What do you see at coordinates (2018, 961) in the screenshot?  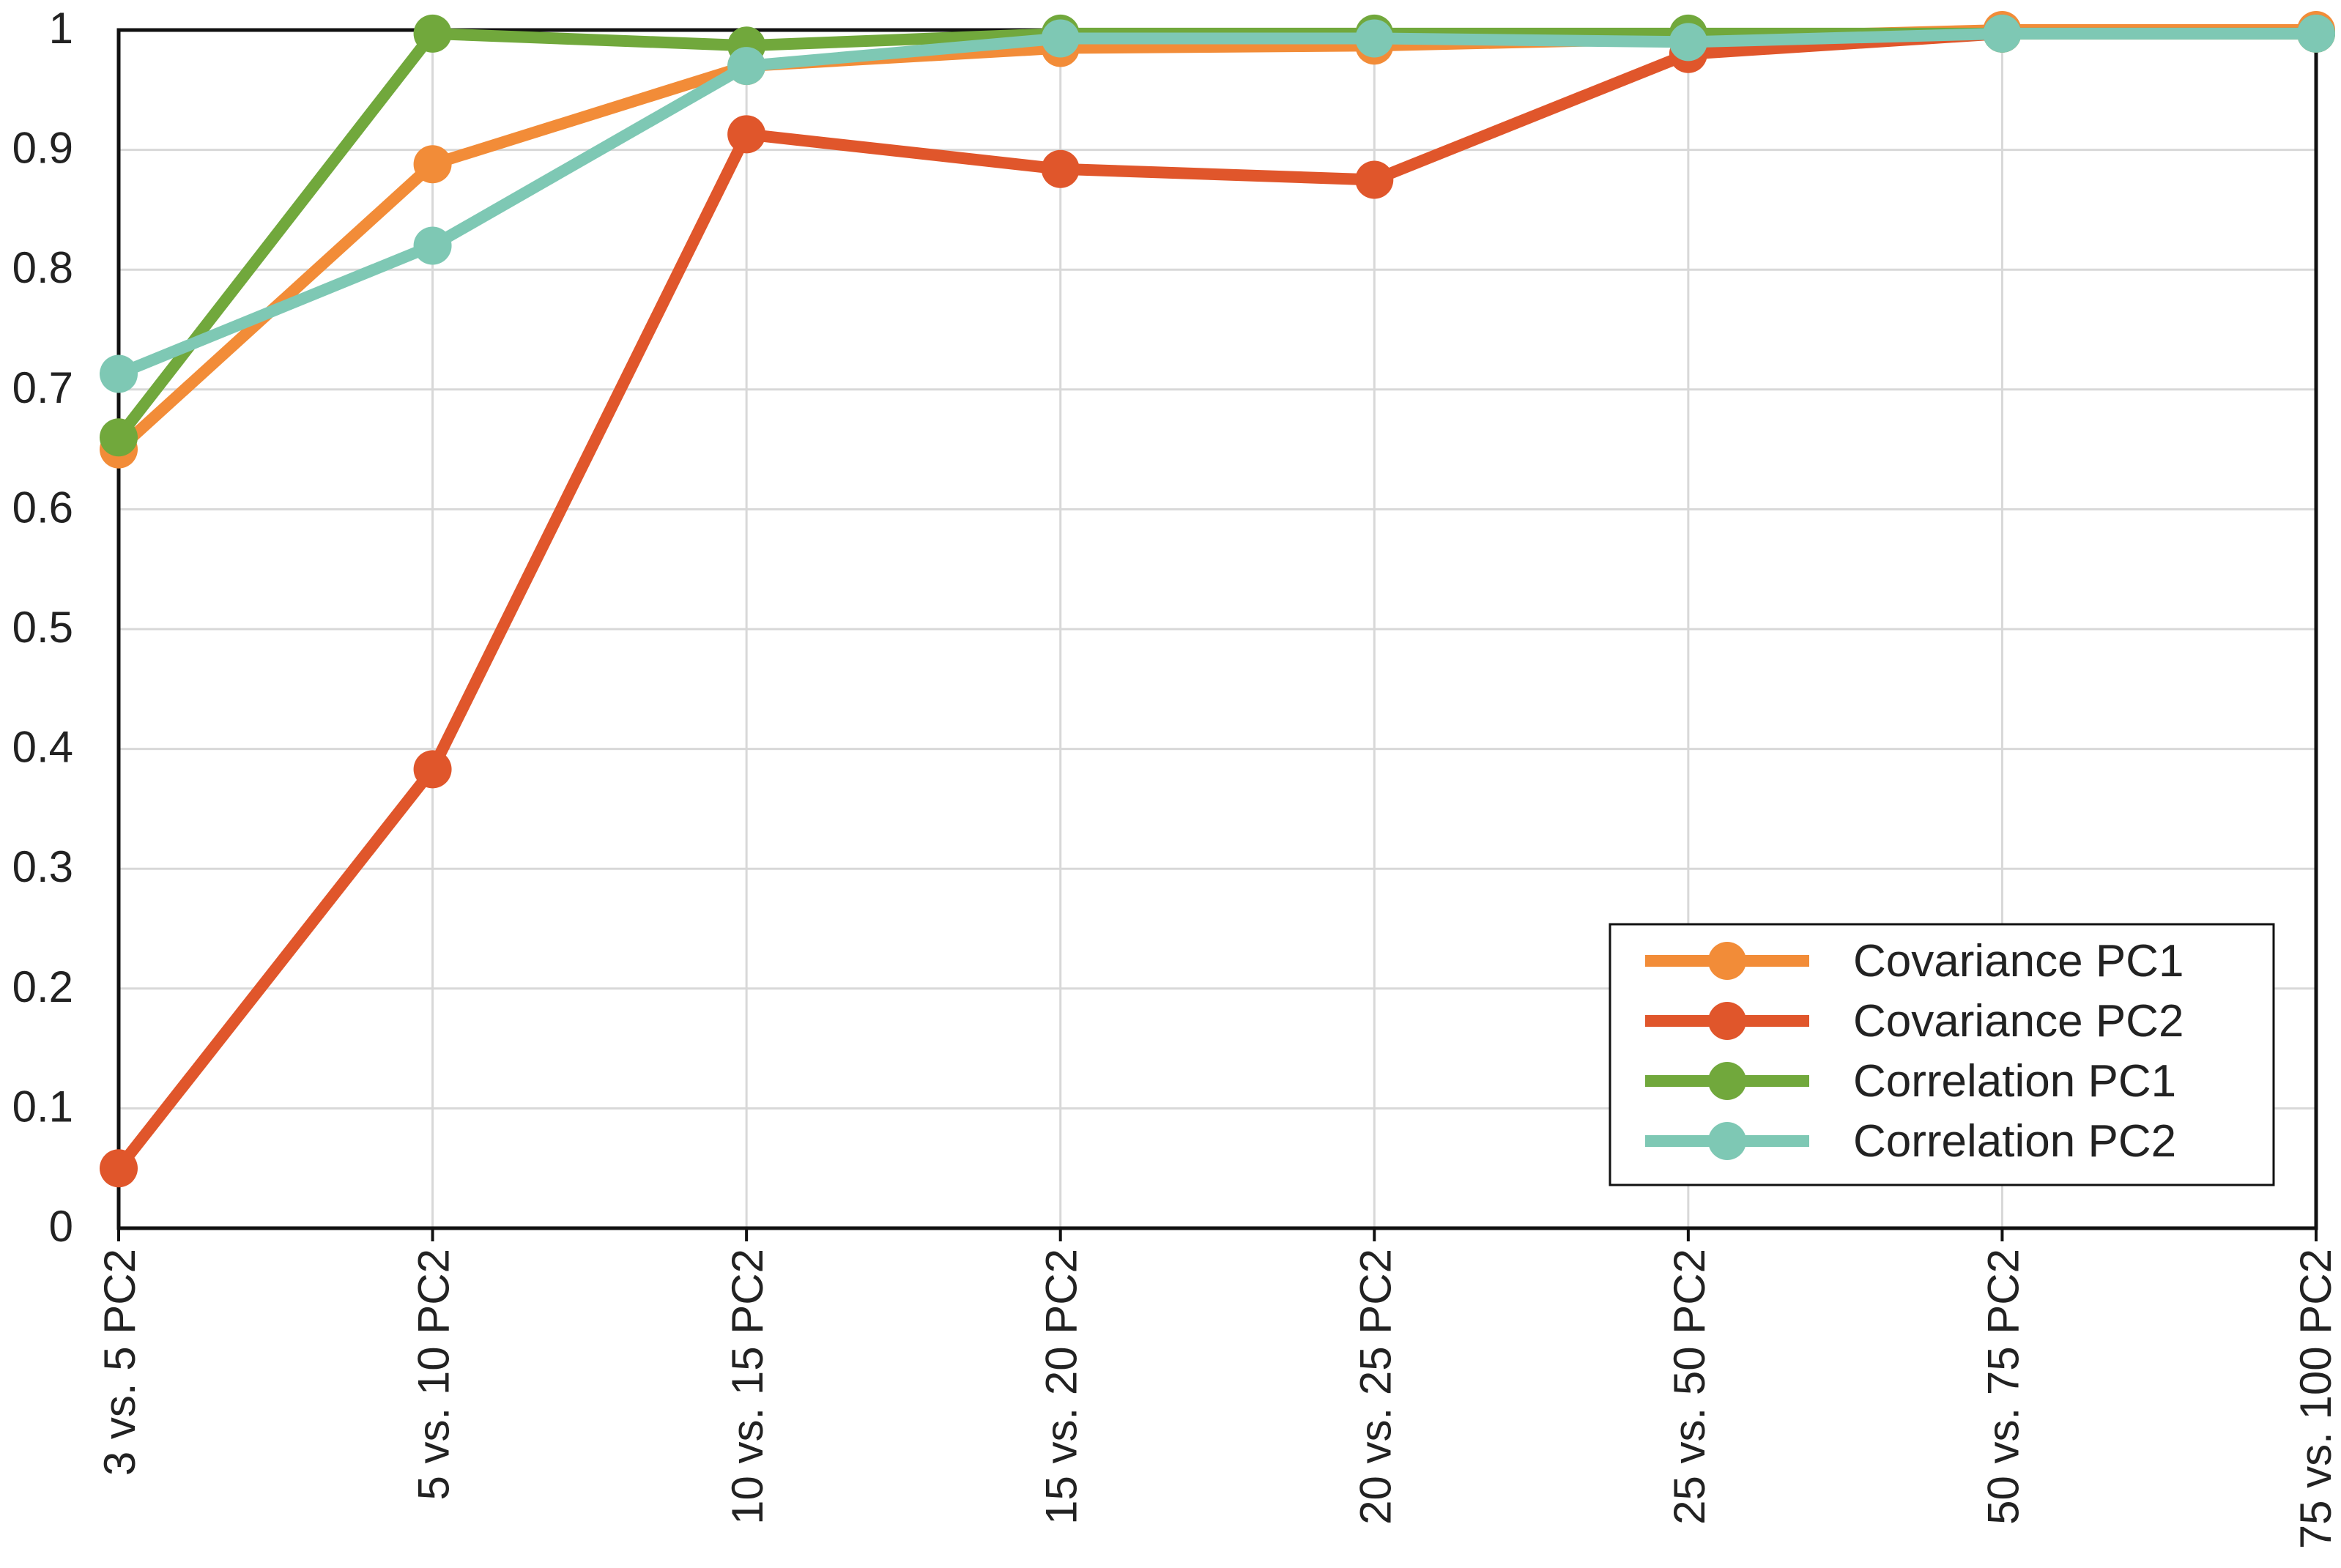 I see `legend-label: Covariance PC1` at bounding box center [2018, 961].